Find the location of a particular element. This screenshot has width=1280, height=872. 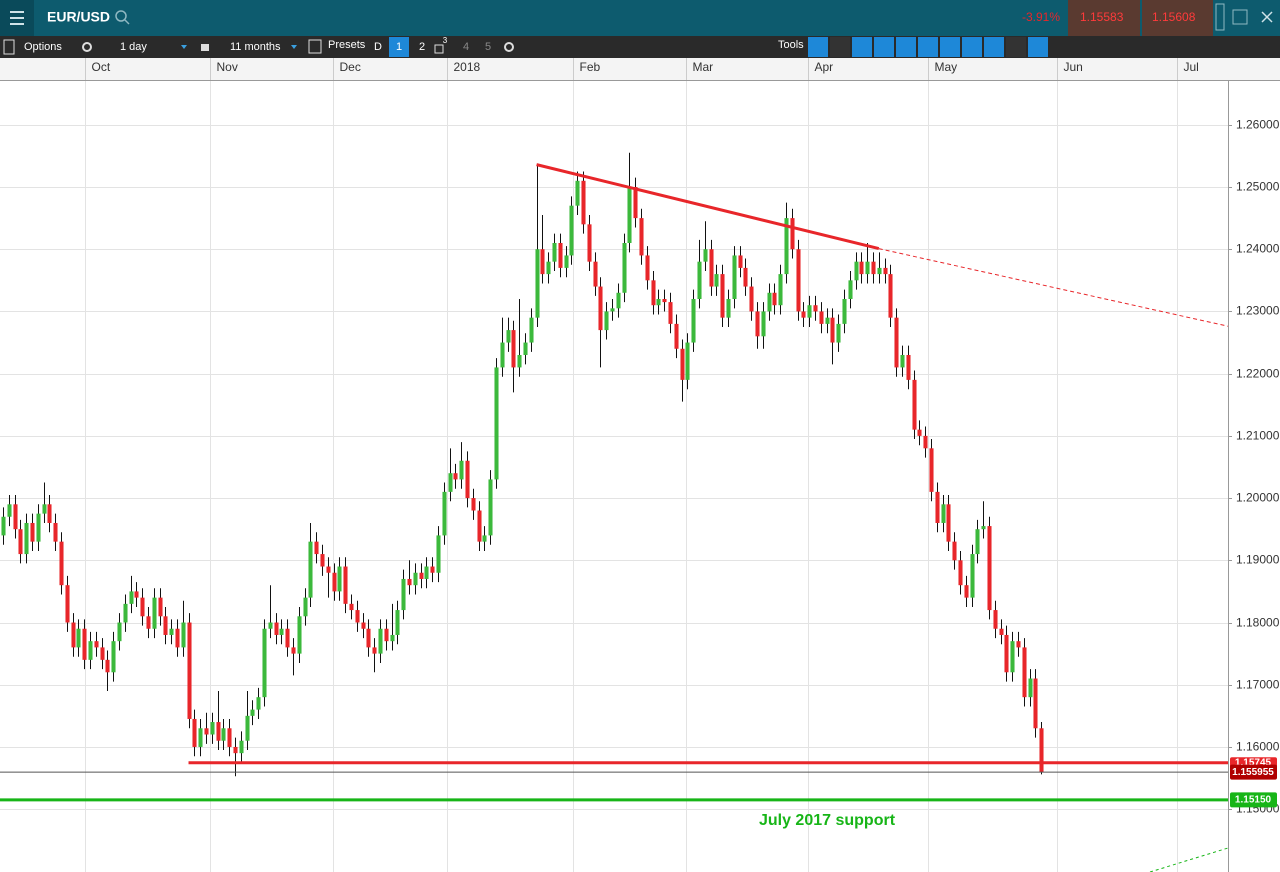

x-tick-label: Oct is located at coordinates (101, 67).